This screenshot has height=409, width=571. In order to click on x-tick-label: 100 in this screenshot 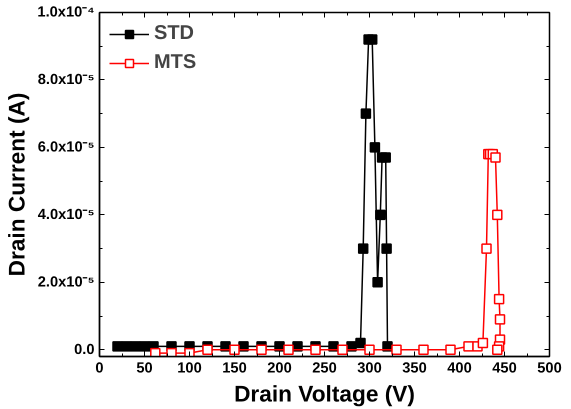, I will do `click(189, 368)`.